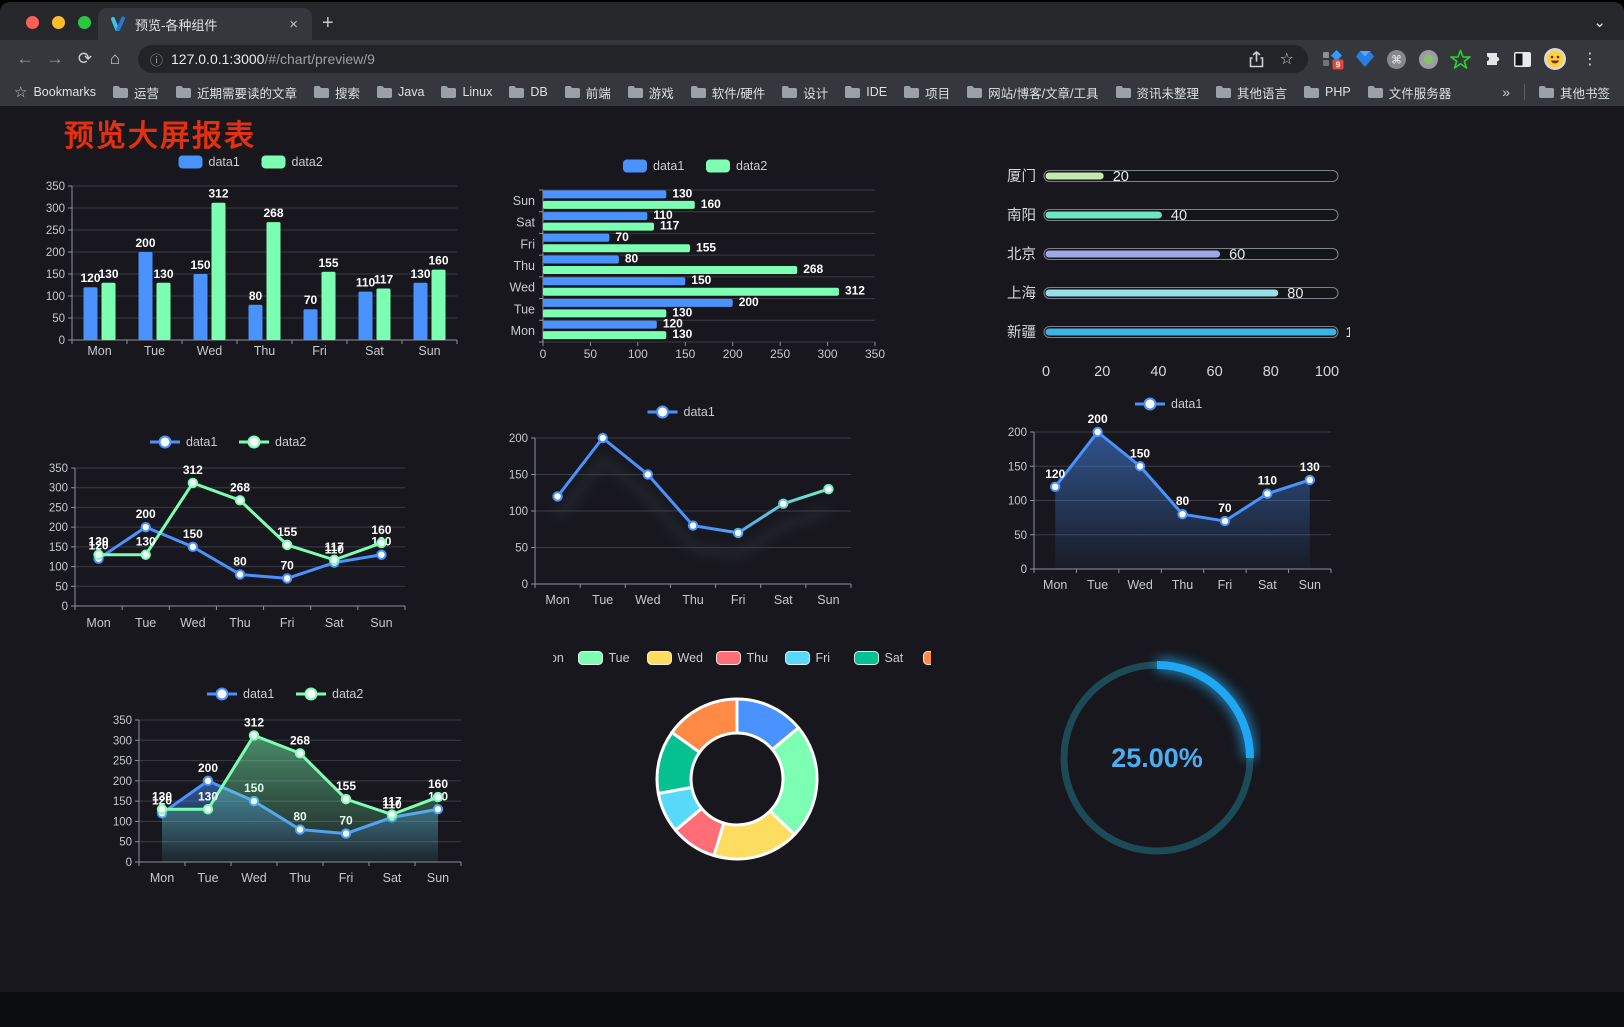 This screenshot has width=1624, height=1027. What do you see at coordinates (1555, 59) in the screenshot?
I see `profile-avatar` at bounding box center [1555, 59].